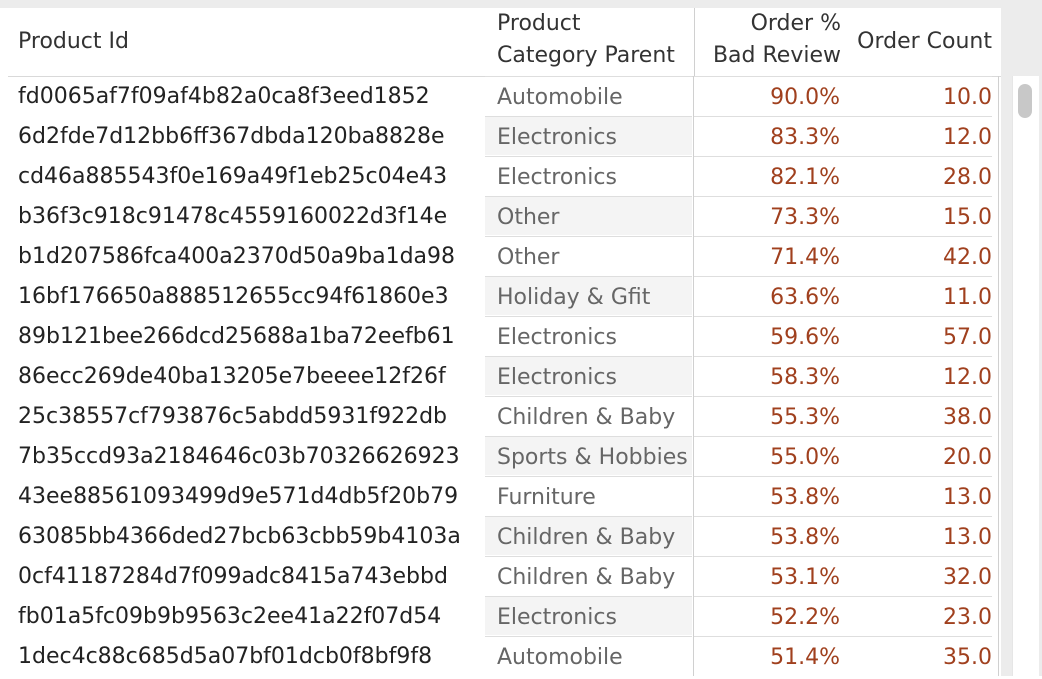  I want to click on column-header-label-line1: Order %, so click(795, 23).